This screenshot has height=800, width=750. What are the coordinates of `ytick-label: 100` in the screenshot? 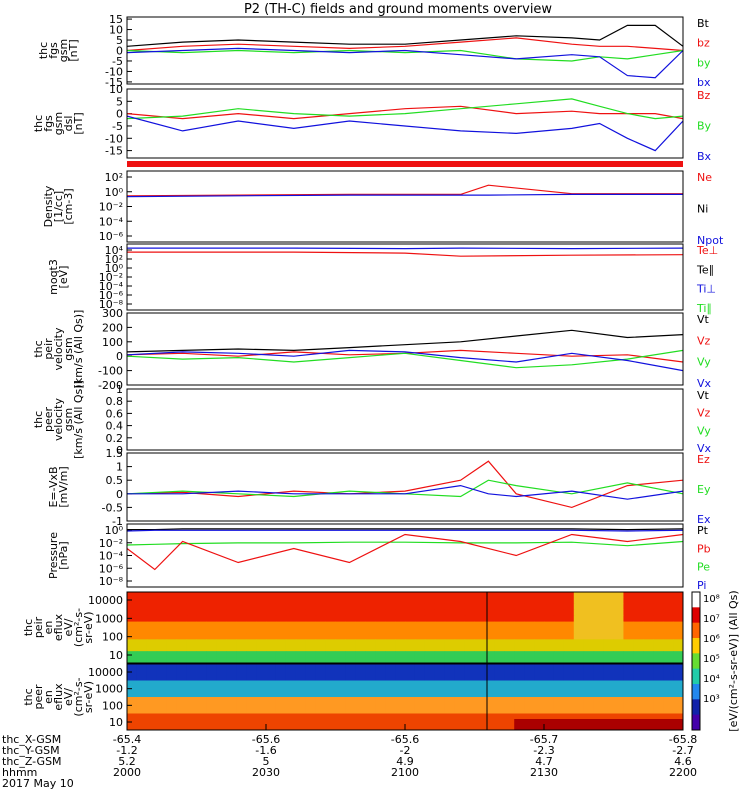 It's located at (112, 705).